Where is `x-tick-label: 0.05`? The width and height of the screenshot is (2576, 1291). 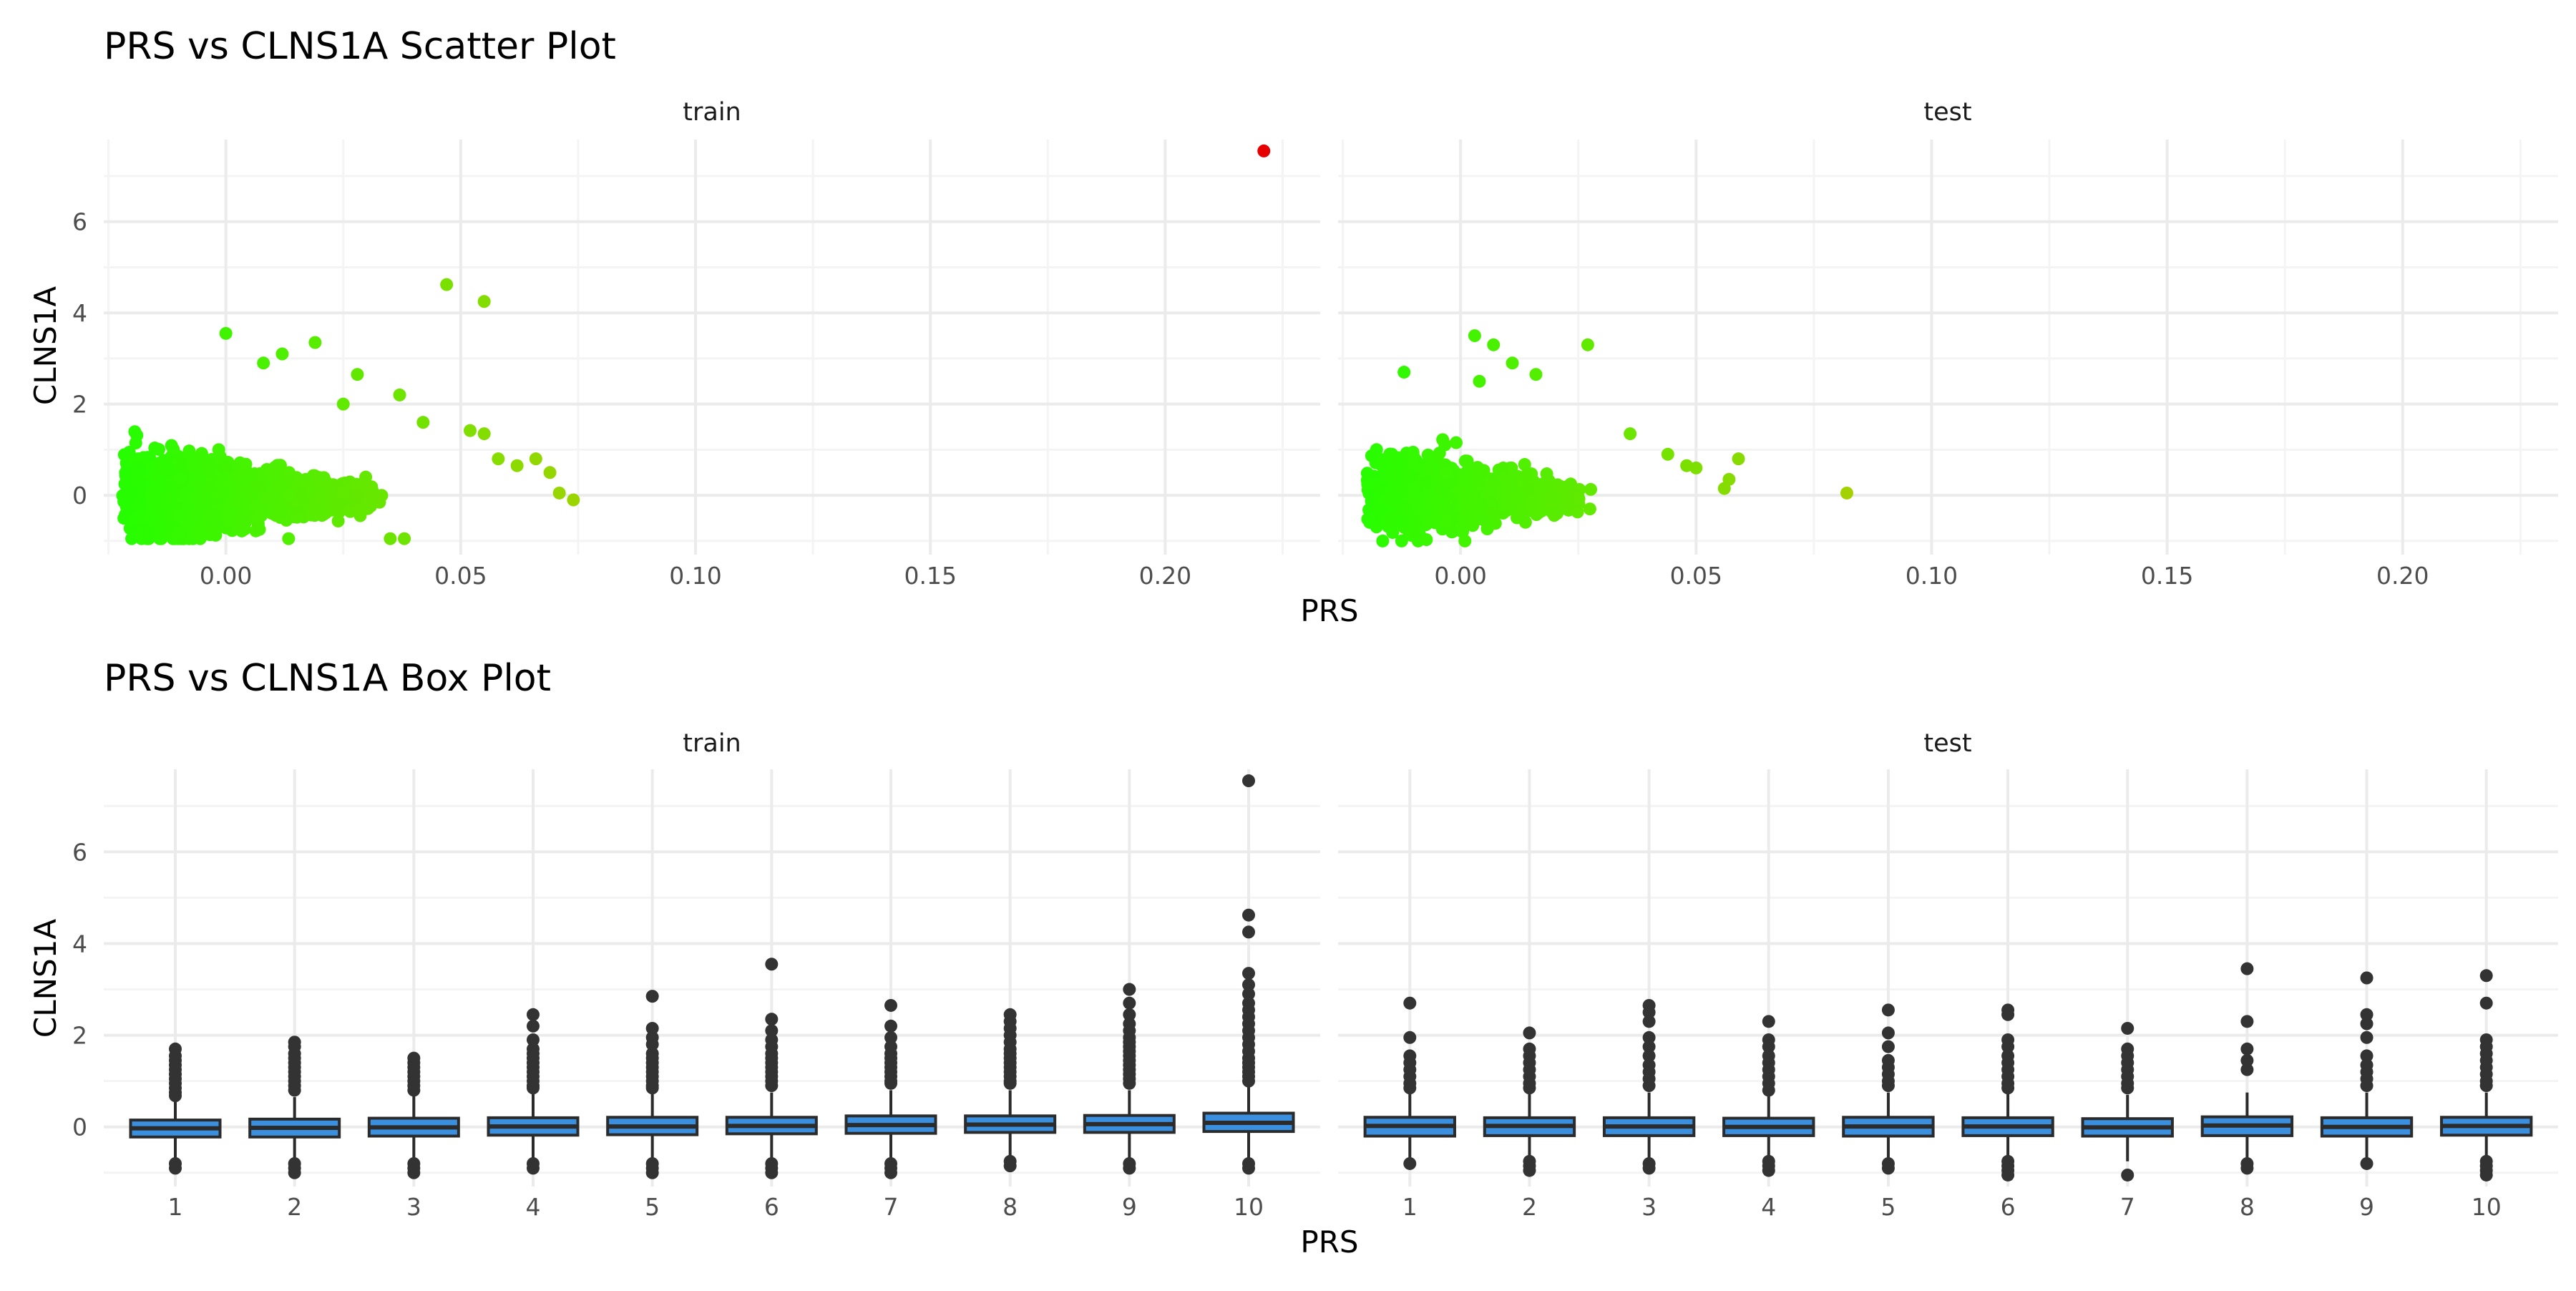
x-tick-label: 0.05 is located at coordinates (1696, 576).